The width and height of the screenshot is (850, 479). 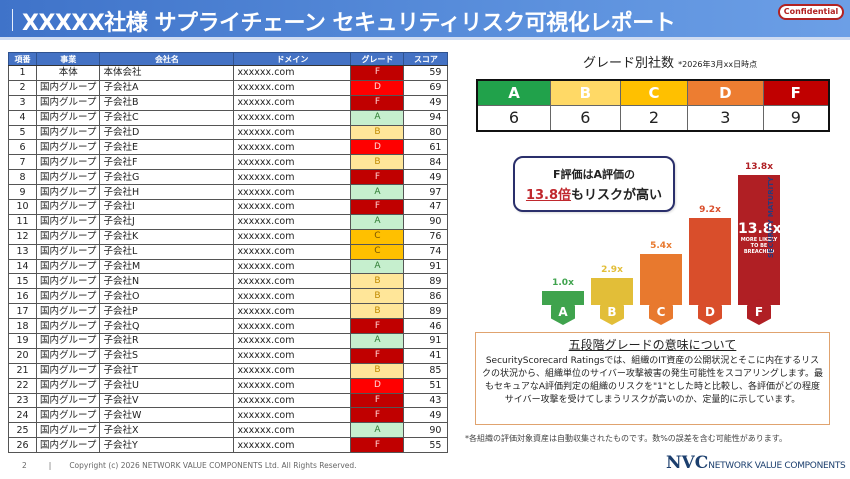 I want to click on explanation-title: 五段階グレードの意味について, so click(x=652, y=345).